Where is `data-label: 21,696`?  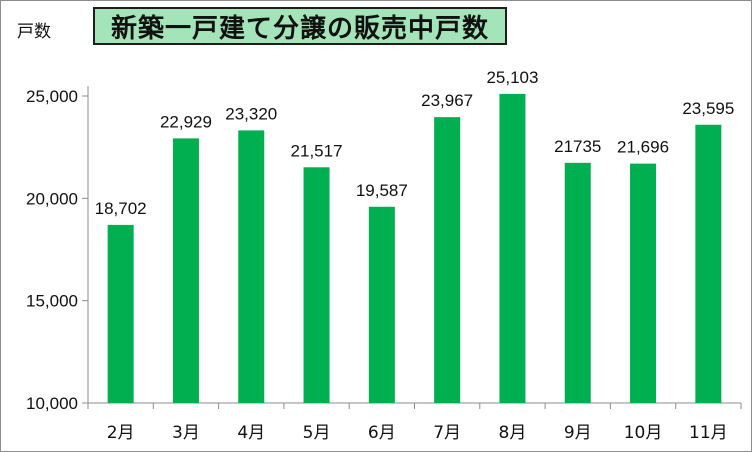
data-label: 21,696 is located at coordinates (643, 147).